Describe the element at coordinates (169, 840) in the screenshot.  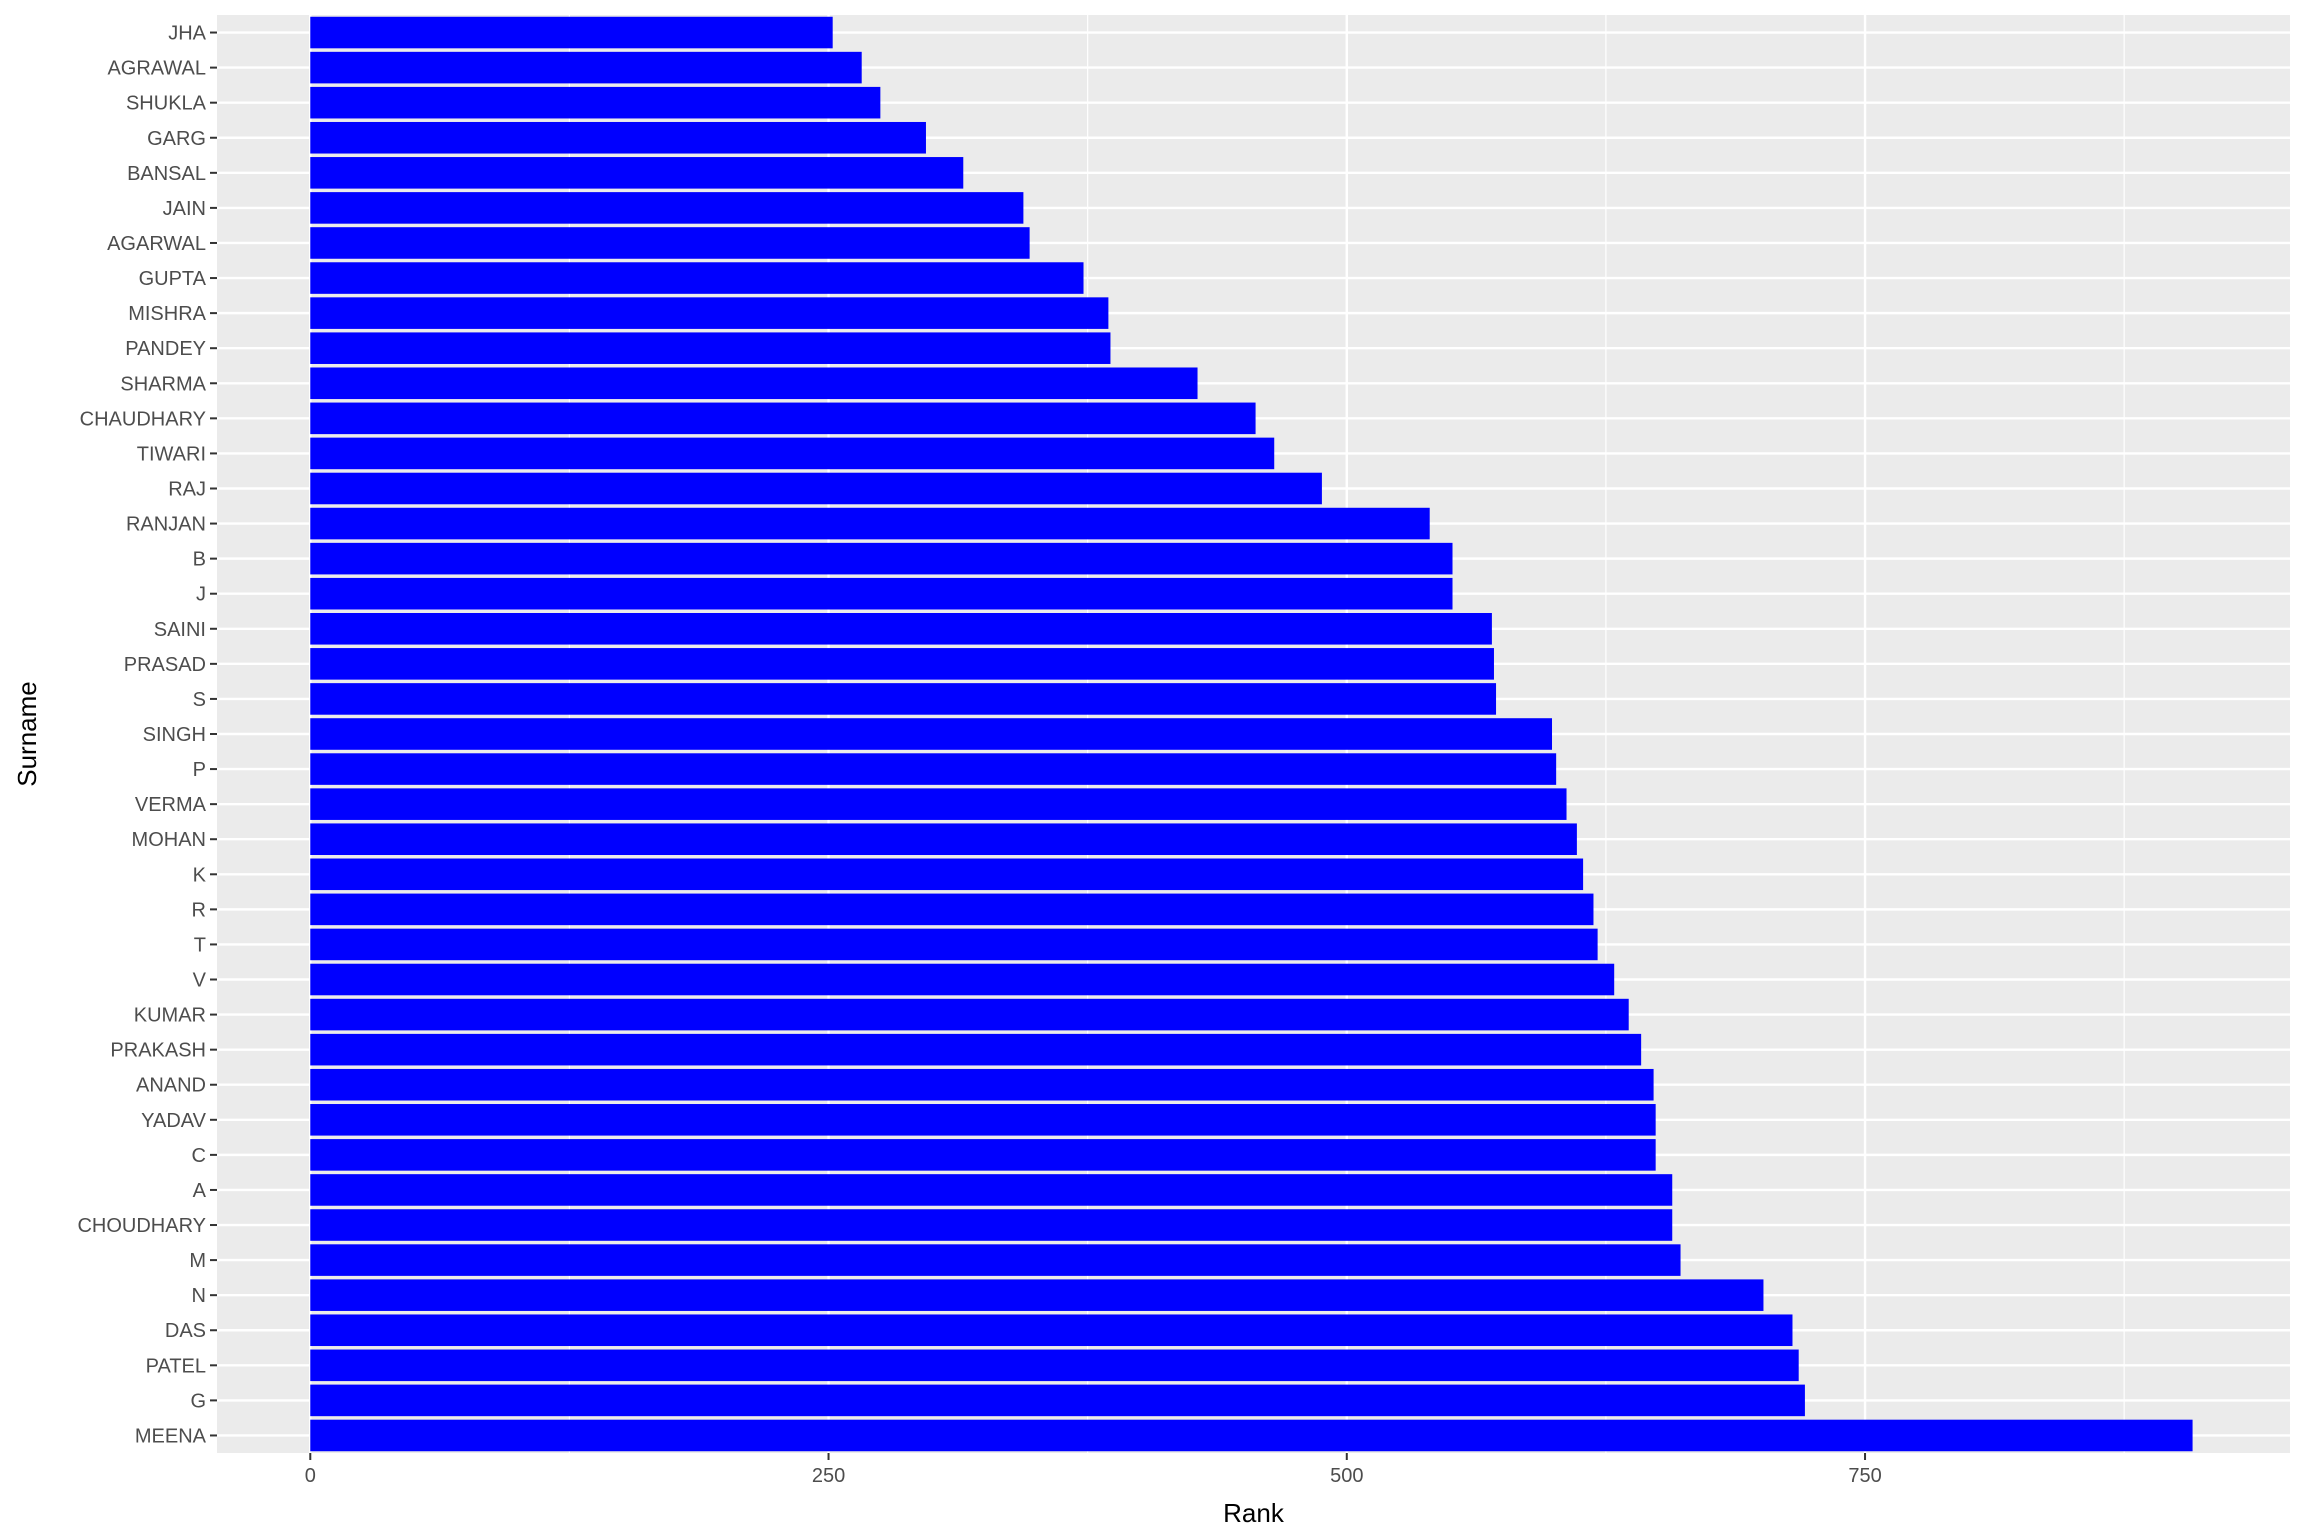
I see `y-tick-label: MOHAN` at that location.